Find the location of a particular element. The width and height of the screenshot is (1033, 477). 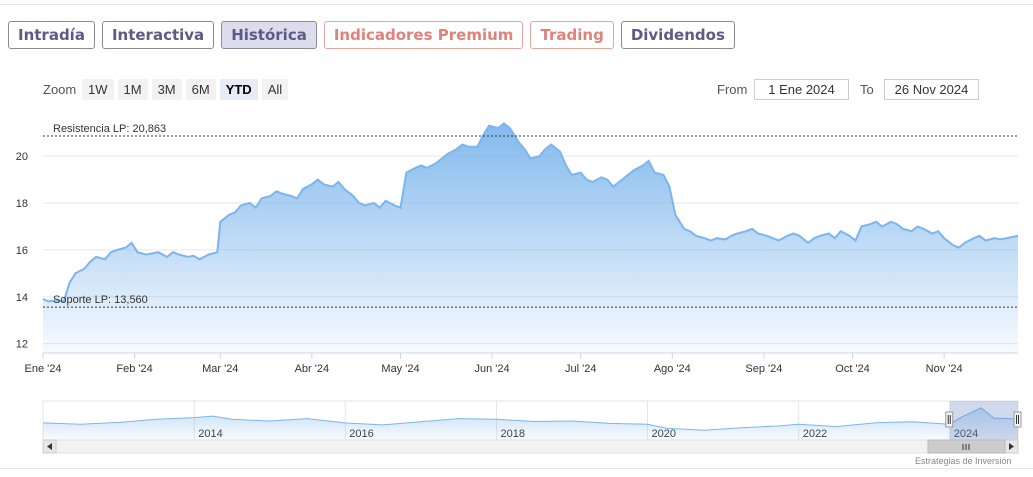

from-label: From is located at coordinates (732, 89).